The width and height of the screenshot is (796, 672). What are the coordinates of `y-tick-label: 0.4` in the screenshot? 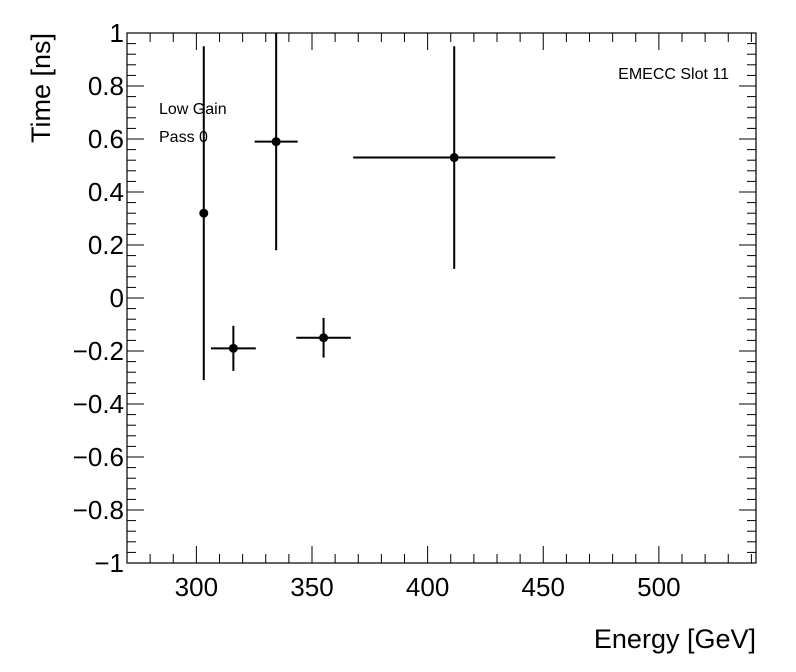 It's located at (106, 192).